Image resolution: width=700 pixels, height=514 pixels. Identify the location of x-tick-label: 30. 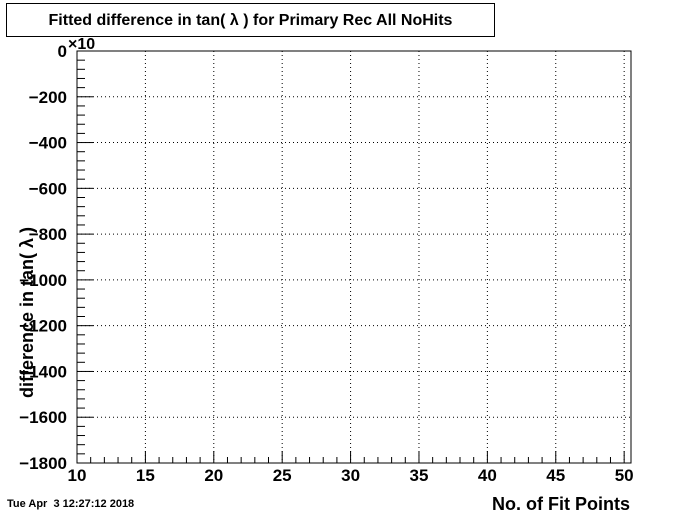
(350, 475).